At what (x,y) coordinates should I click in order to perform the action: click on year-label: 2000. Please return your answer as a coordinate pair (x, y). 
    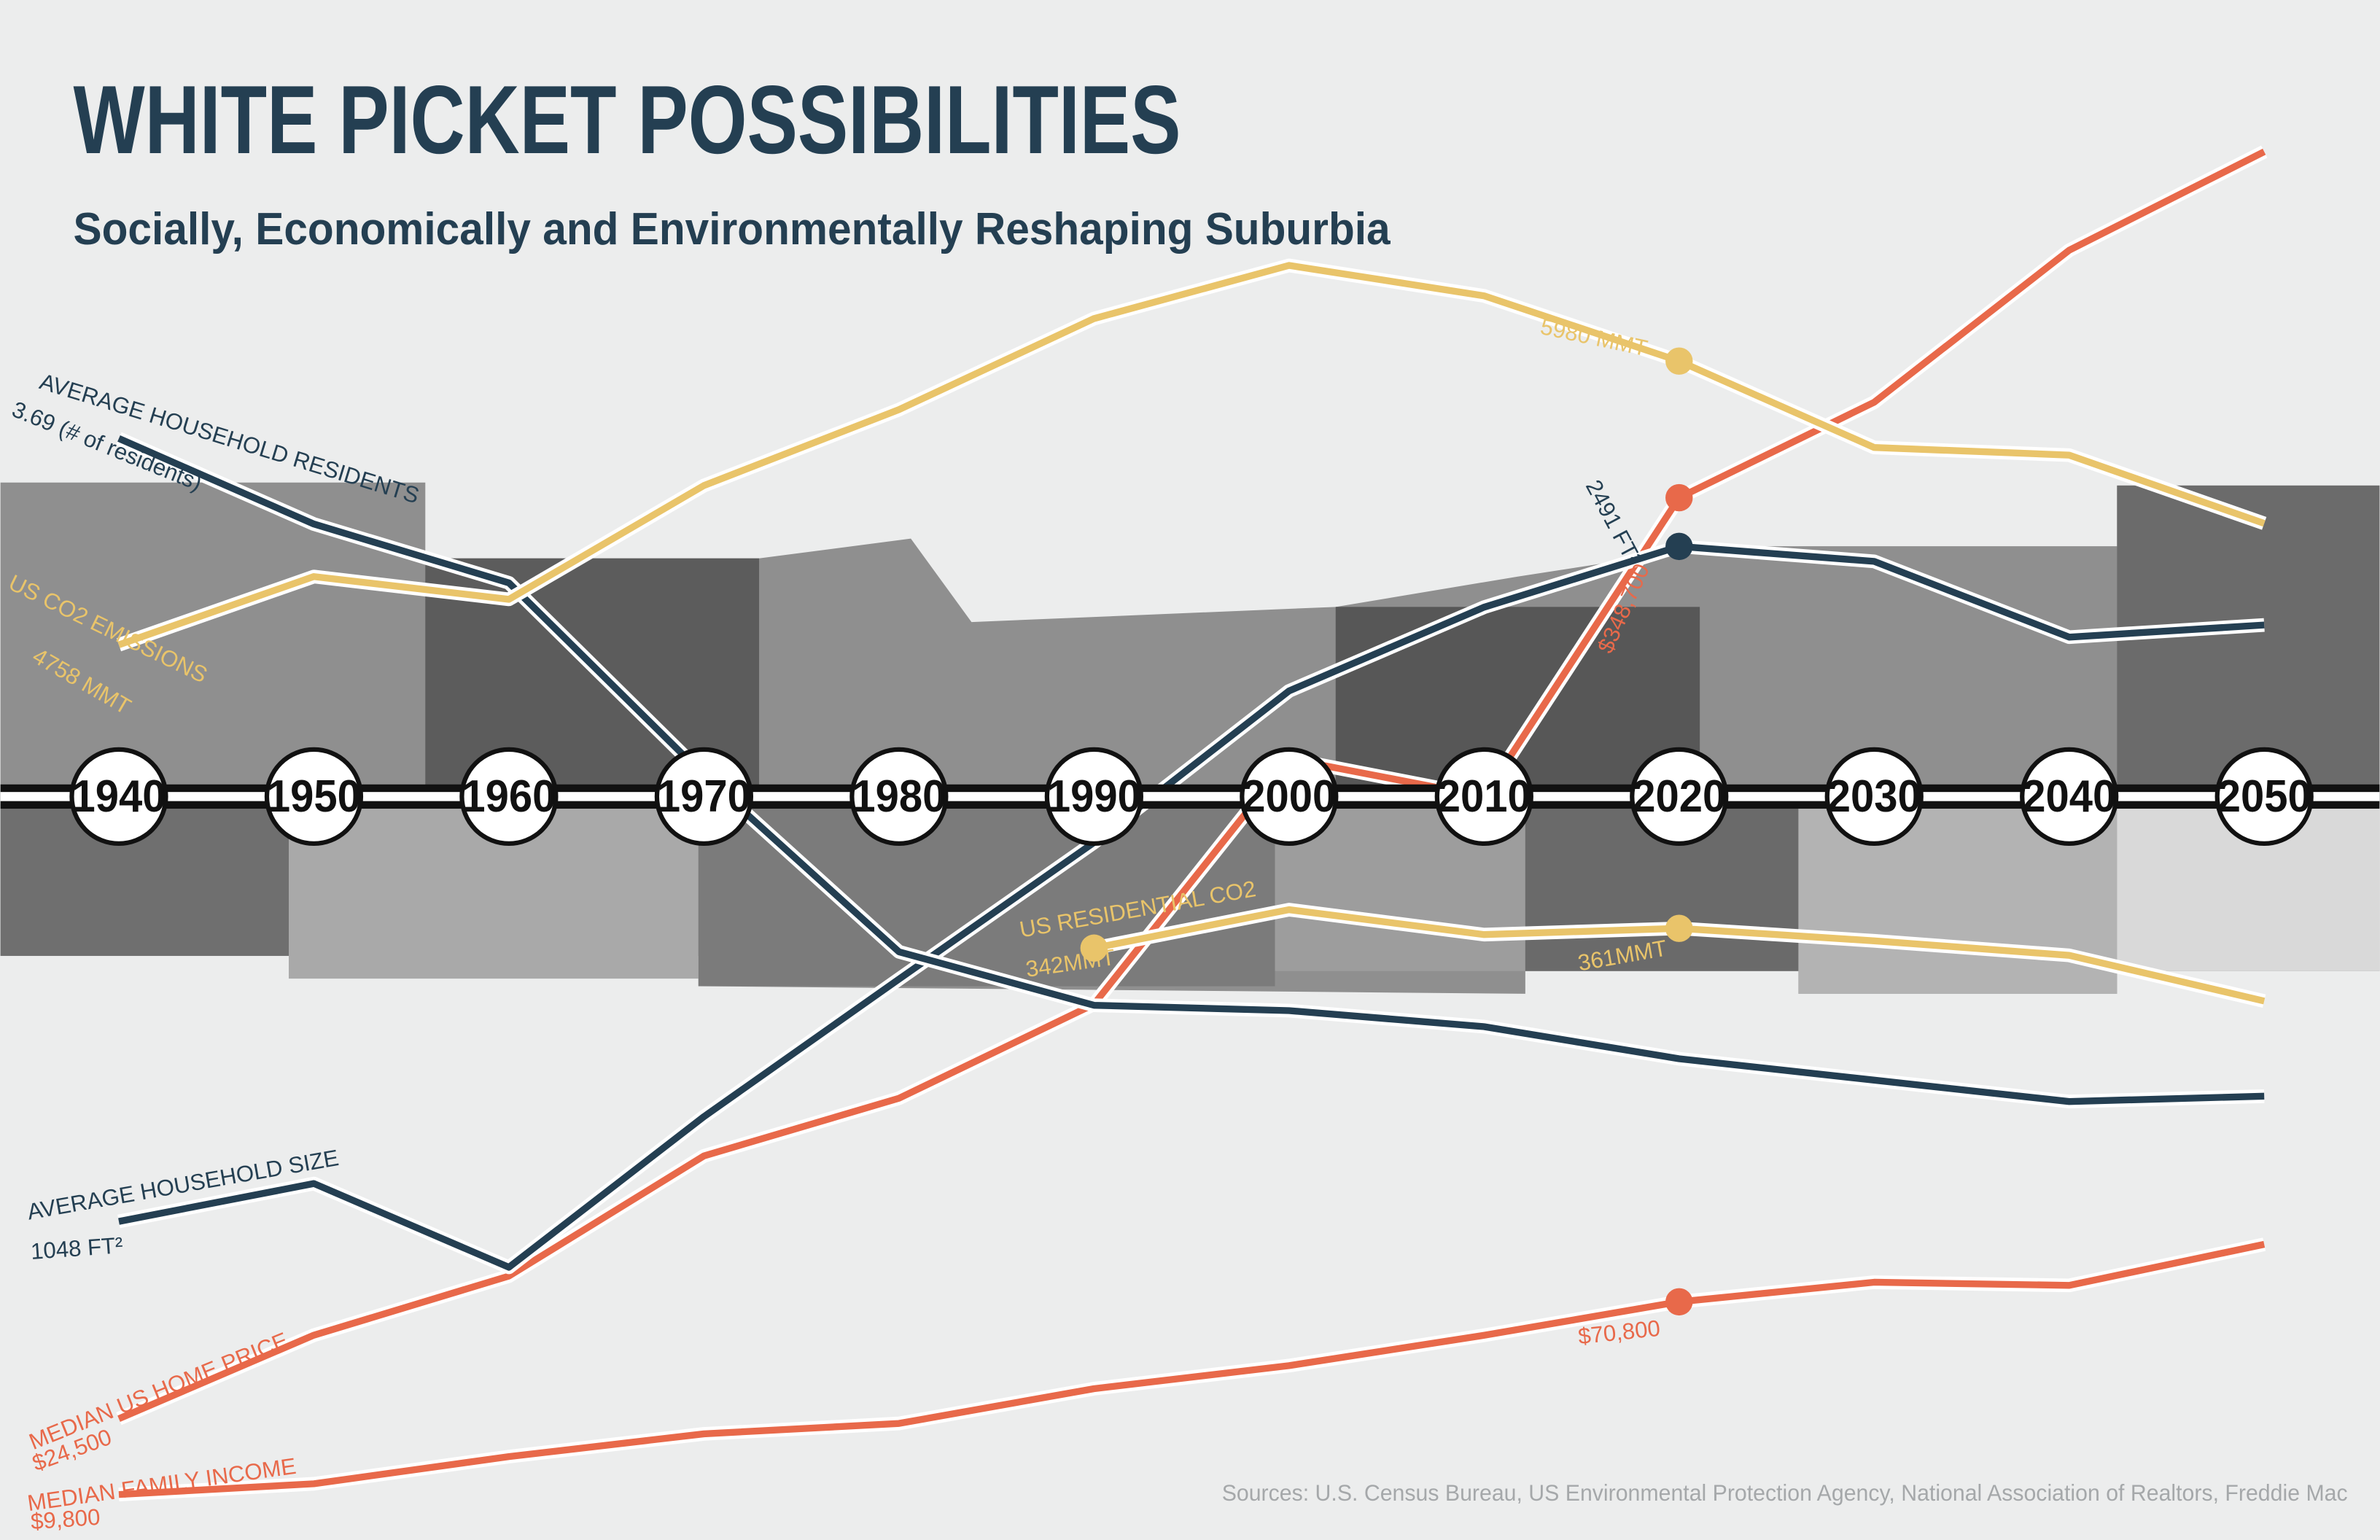
    Looking at the image, I should click on (1289, 796).